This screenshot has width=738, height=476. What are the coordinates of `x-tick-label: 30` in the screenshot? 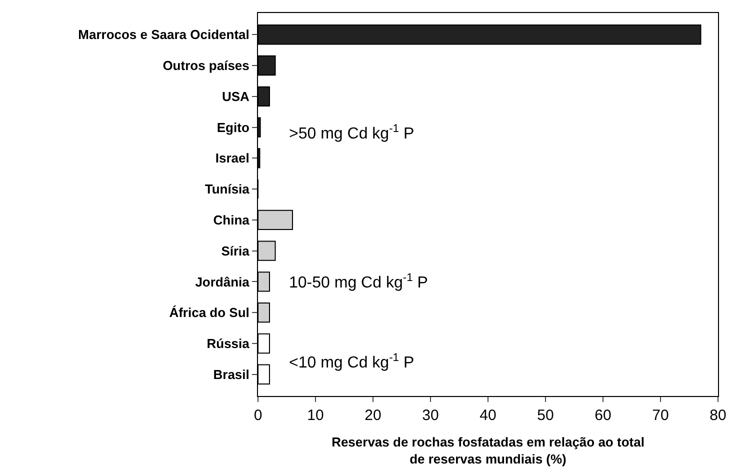 It's located at (430, 415).